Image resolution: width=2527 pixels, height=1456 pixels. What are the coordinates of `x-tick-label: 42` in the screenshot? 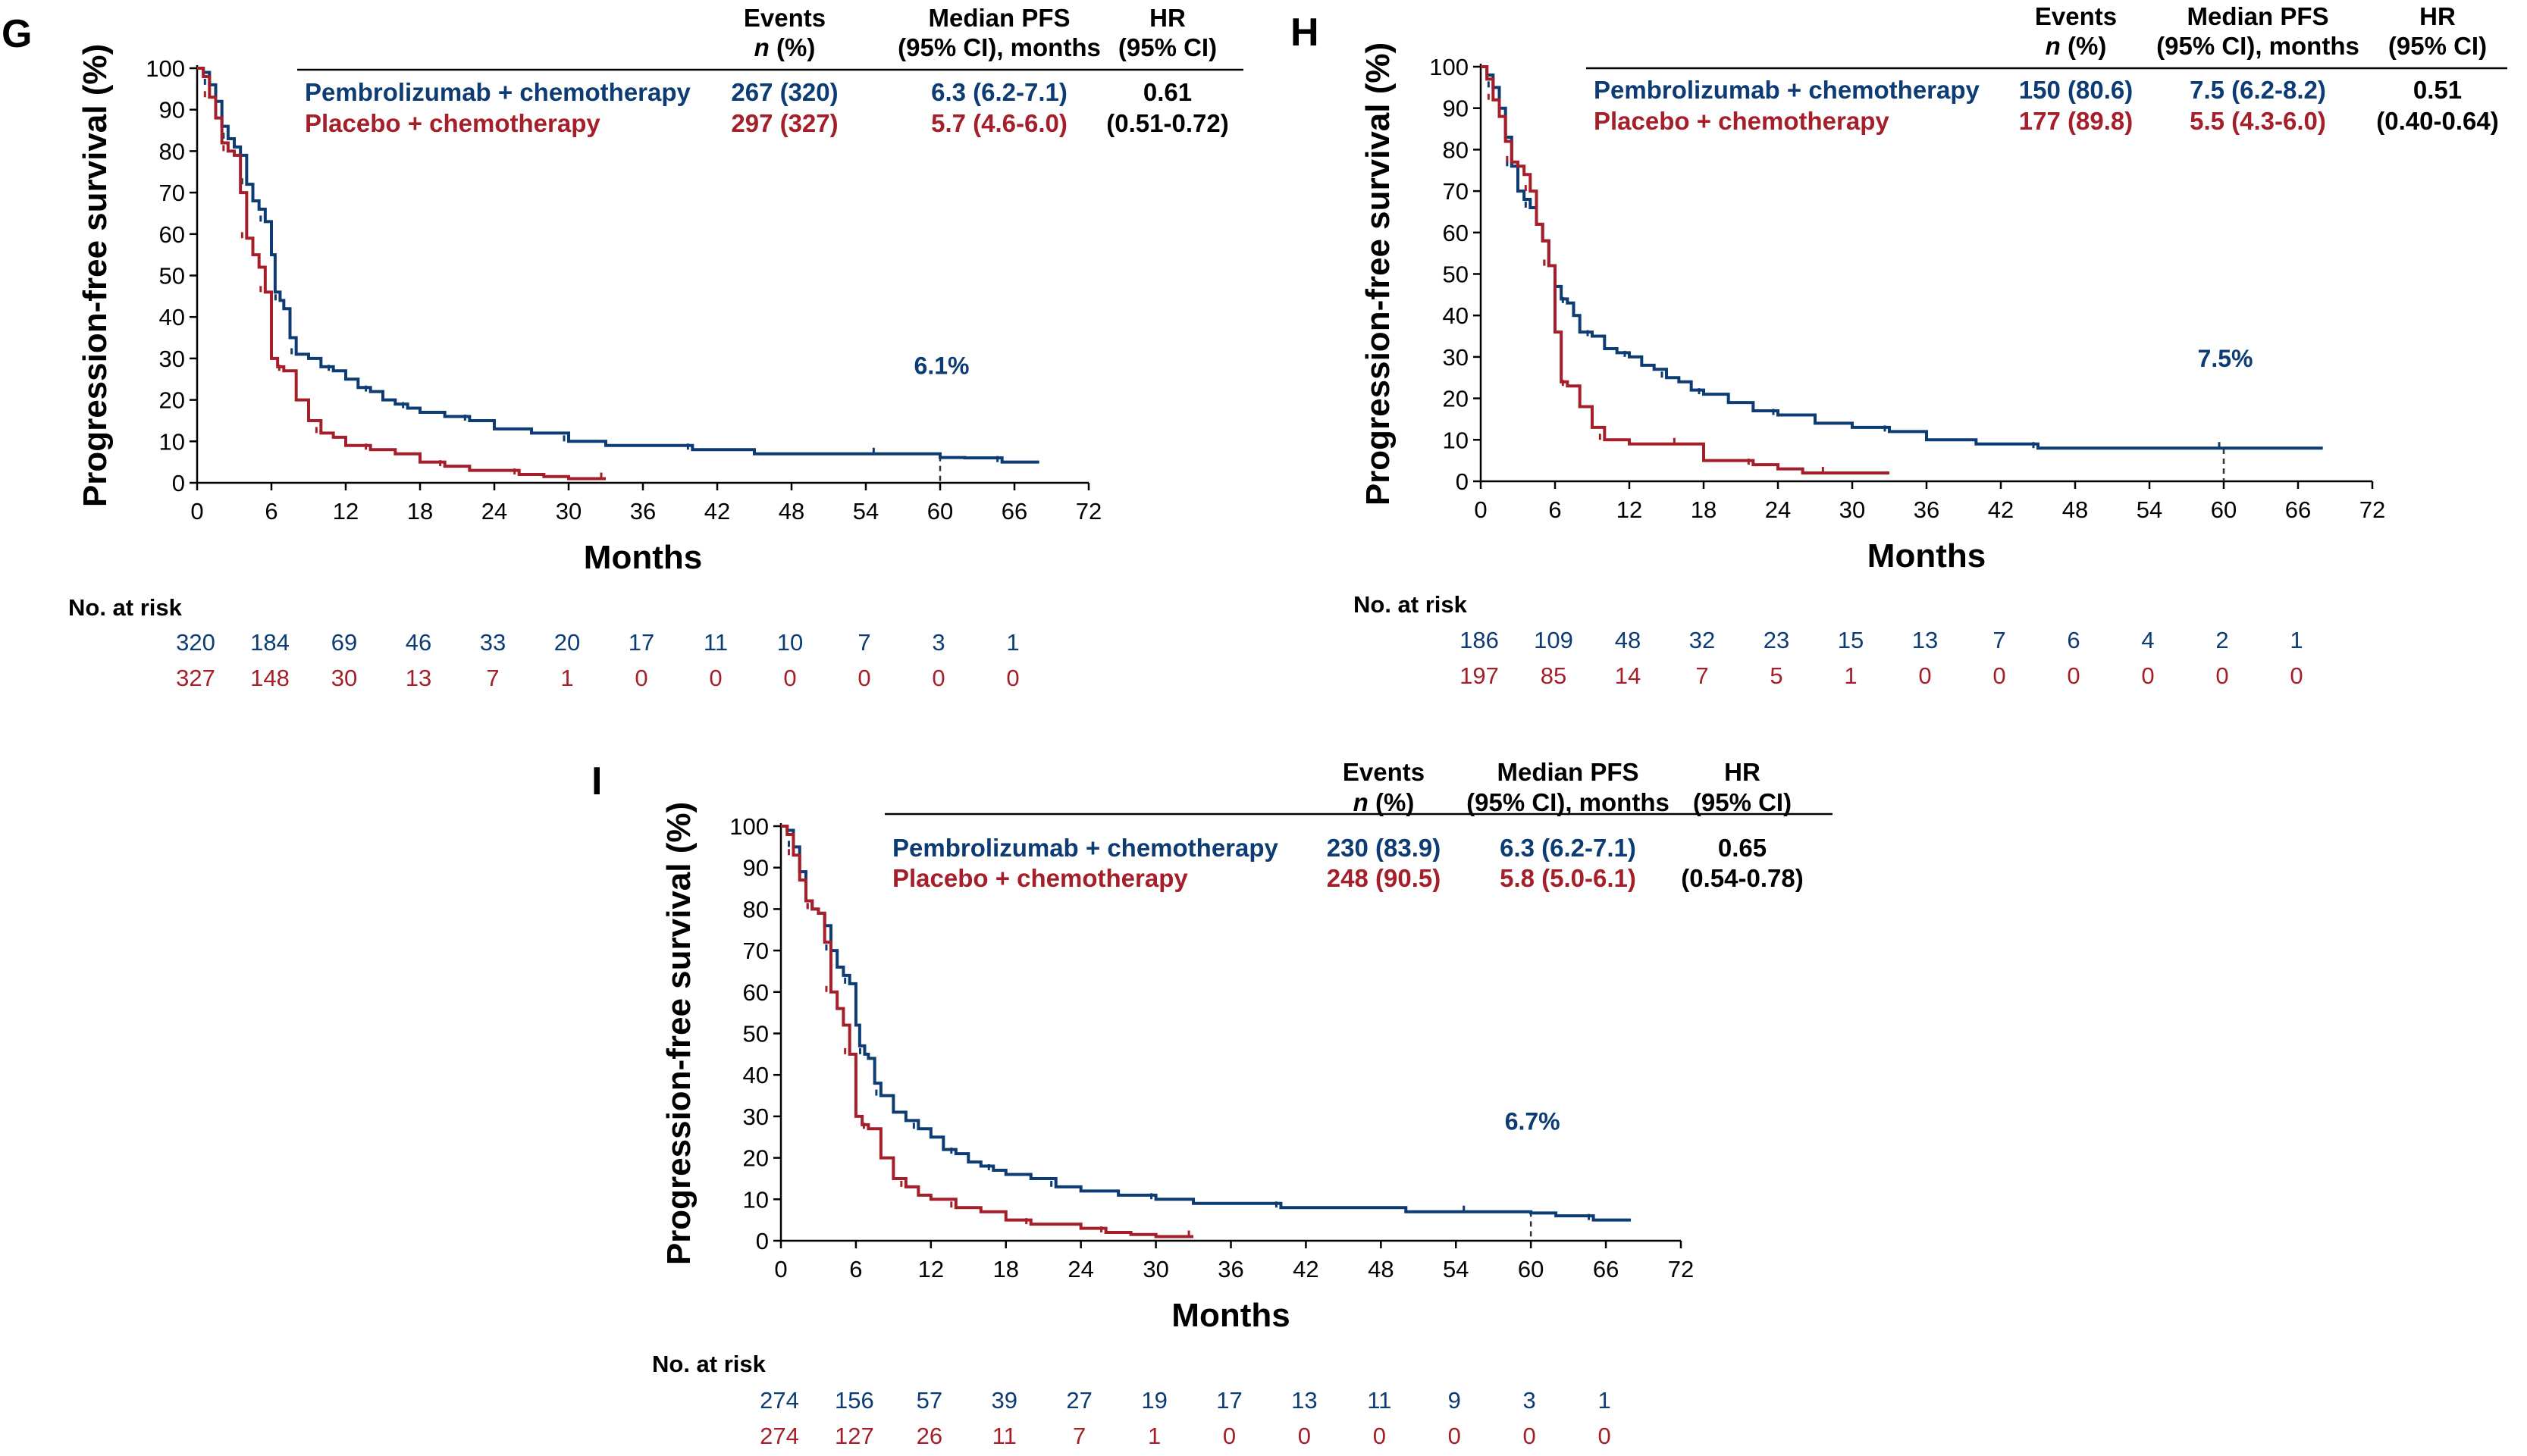 It's located at (1305, 1269).